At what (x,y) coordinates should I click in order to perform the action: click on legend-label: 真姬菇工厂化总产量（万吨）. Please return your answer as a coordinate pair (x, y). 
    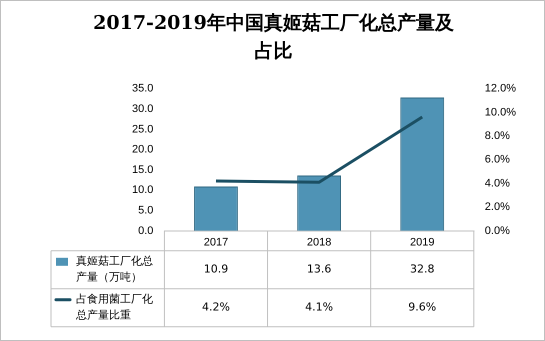
    Looking at the image, I should click on (114, 269).